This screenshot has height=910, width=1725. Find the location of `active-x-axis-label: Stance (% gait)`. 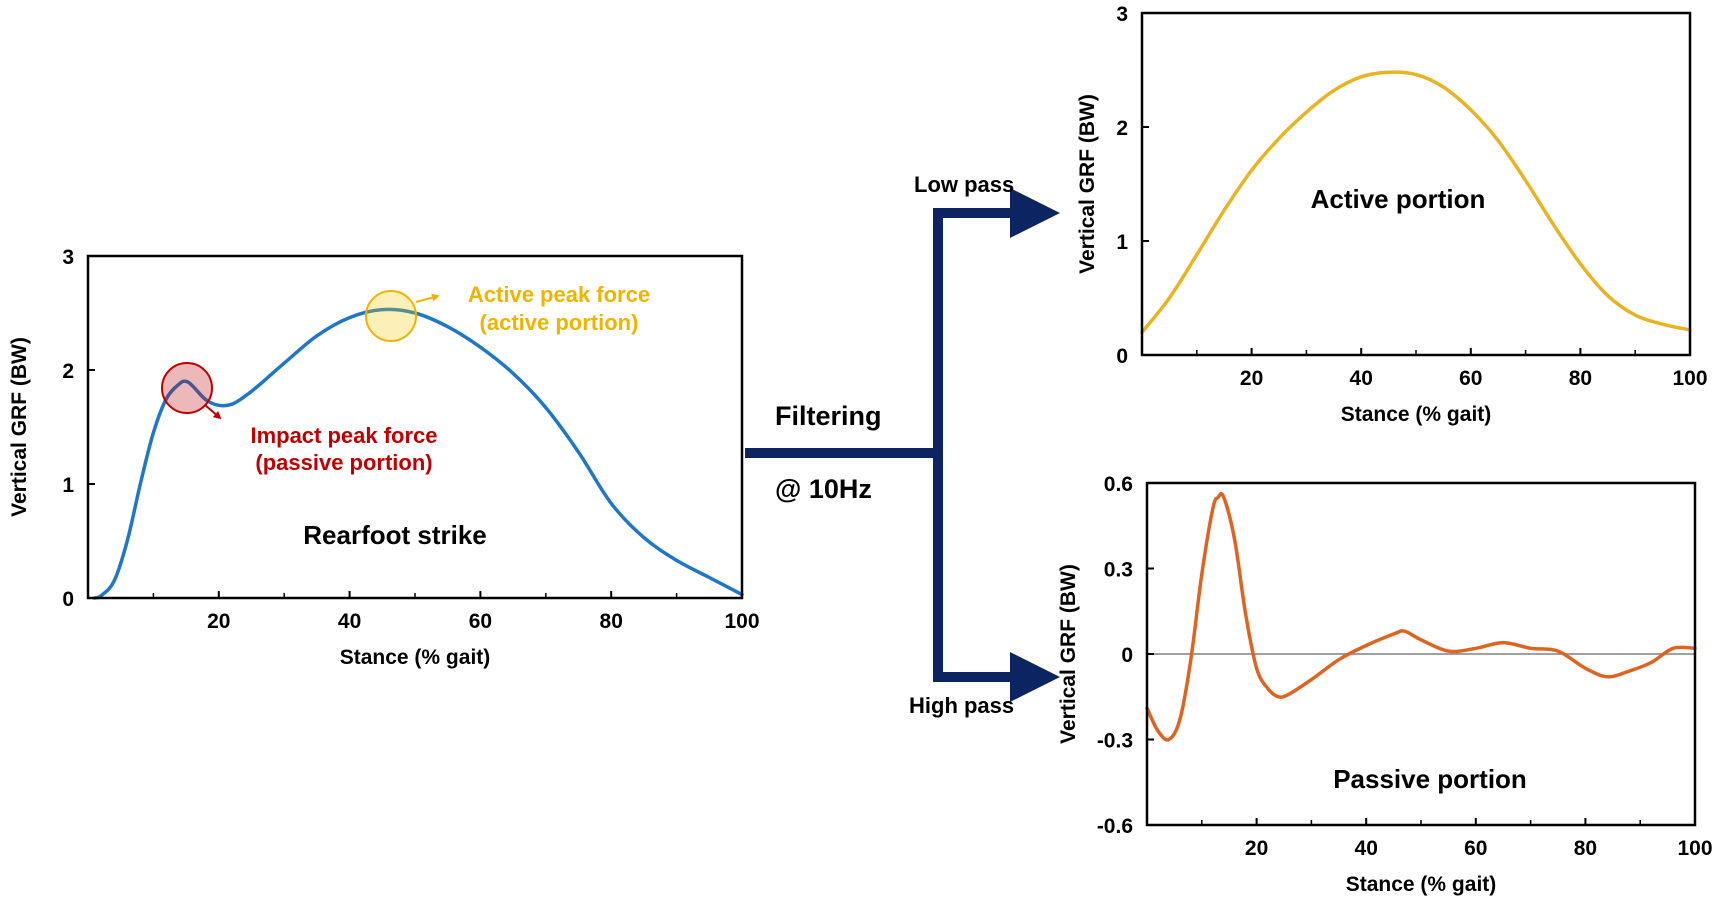

active-x-axis-label: Stance (% gait) is located at coordinates (1416, 414).